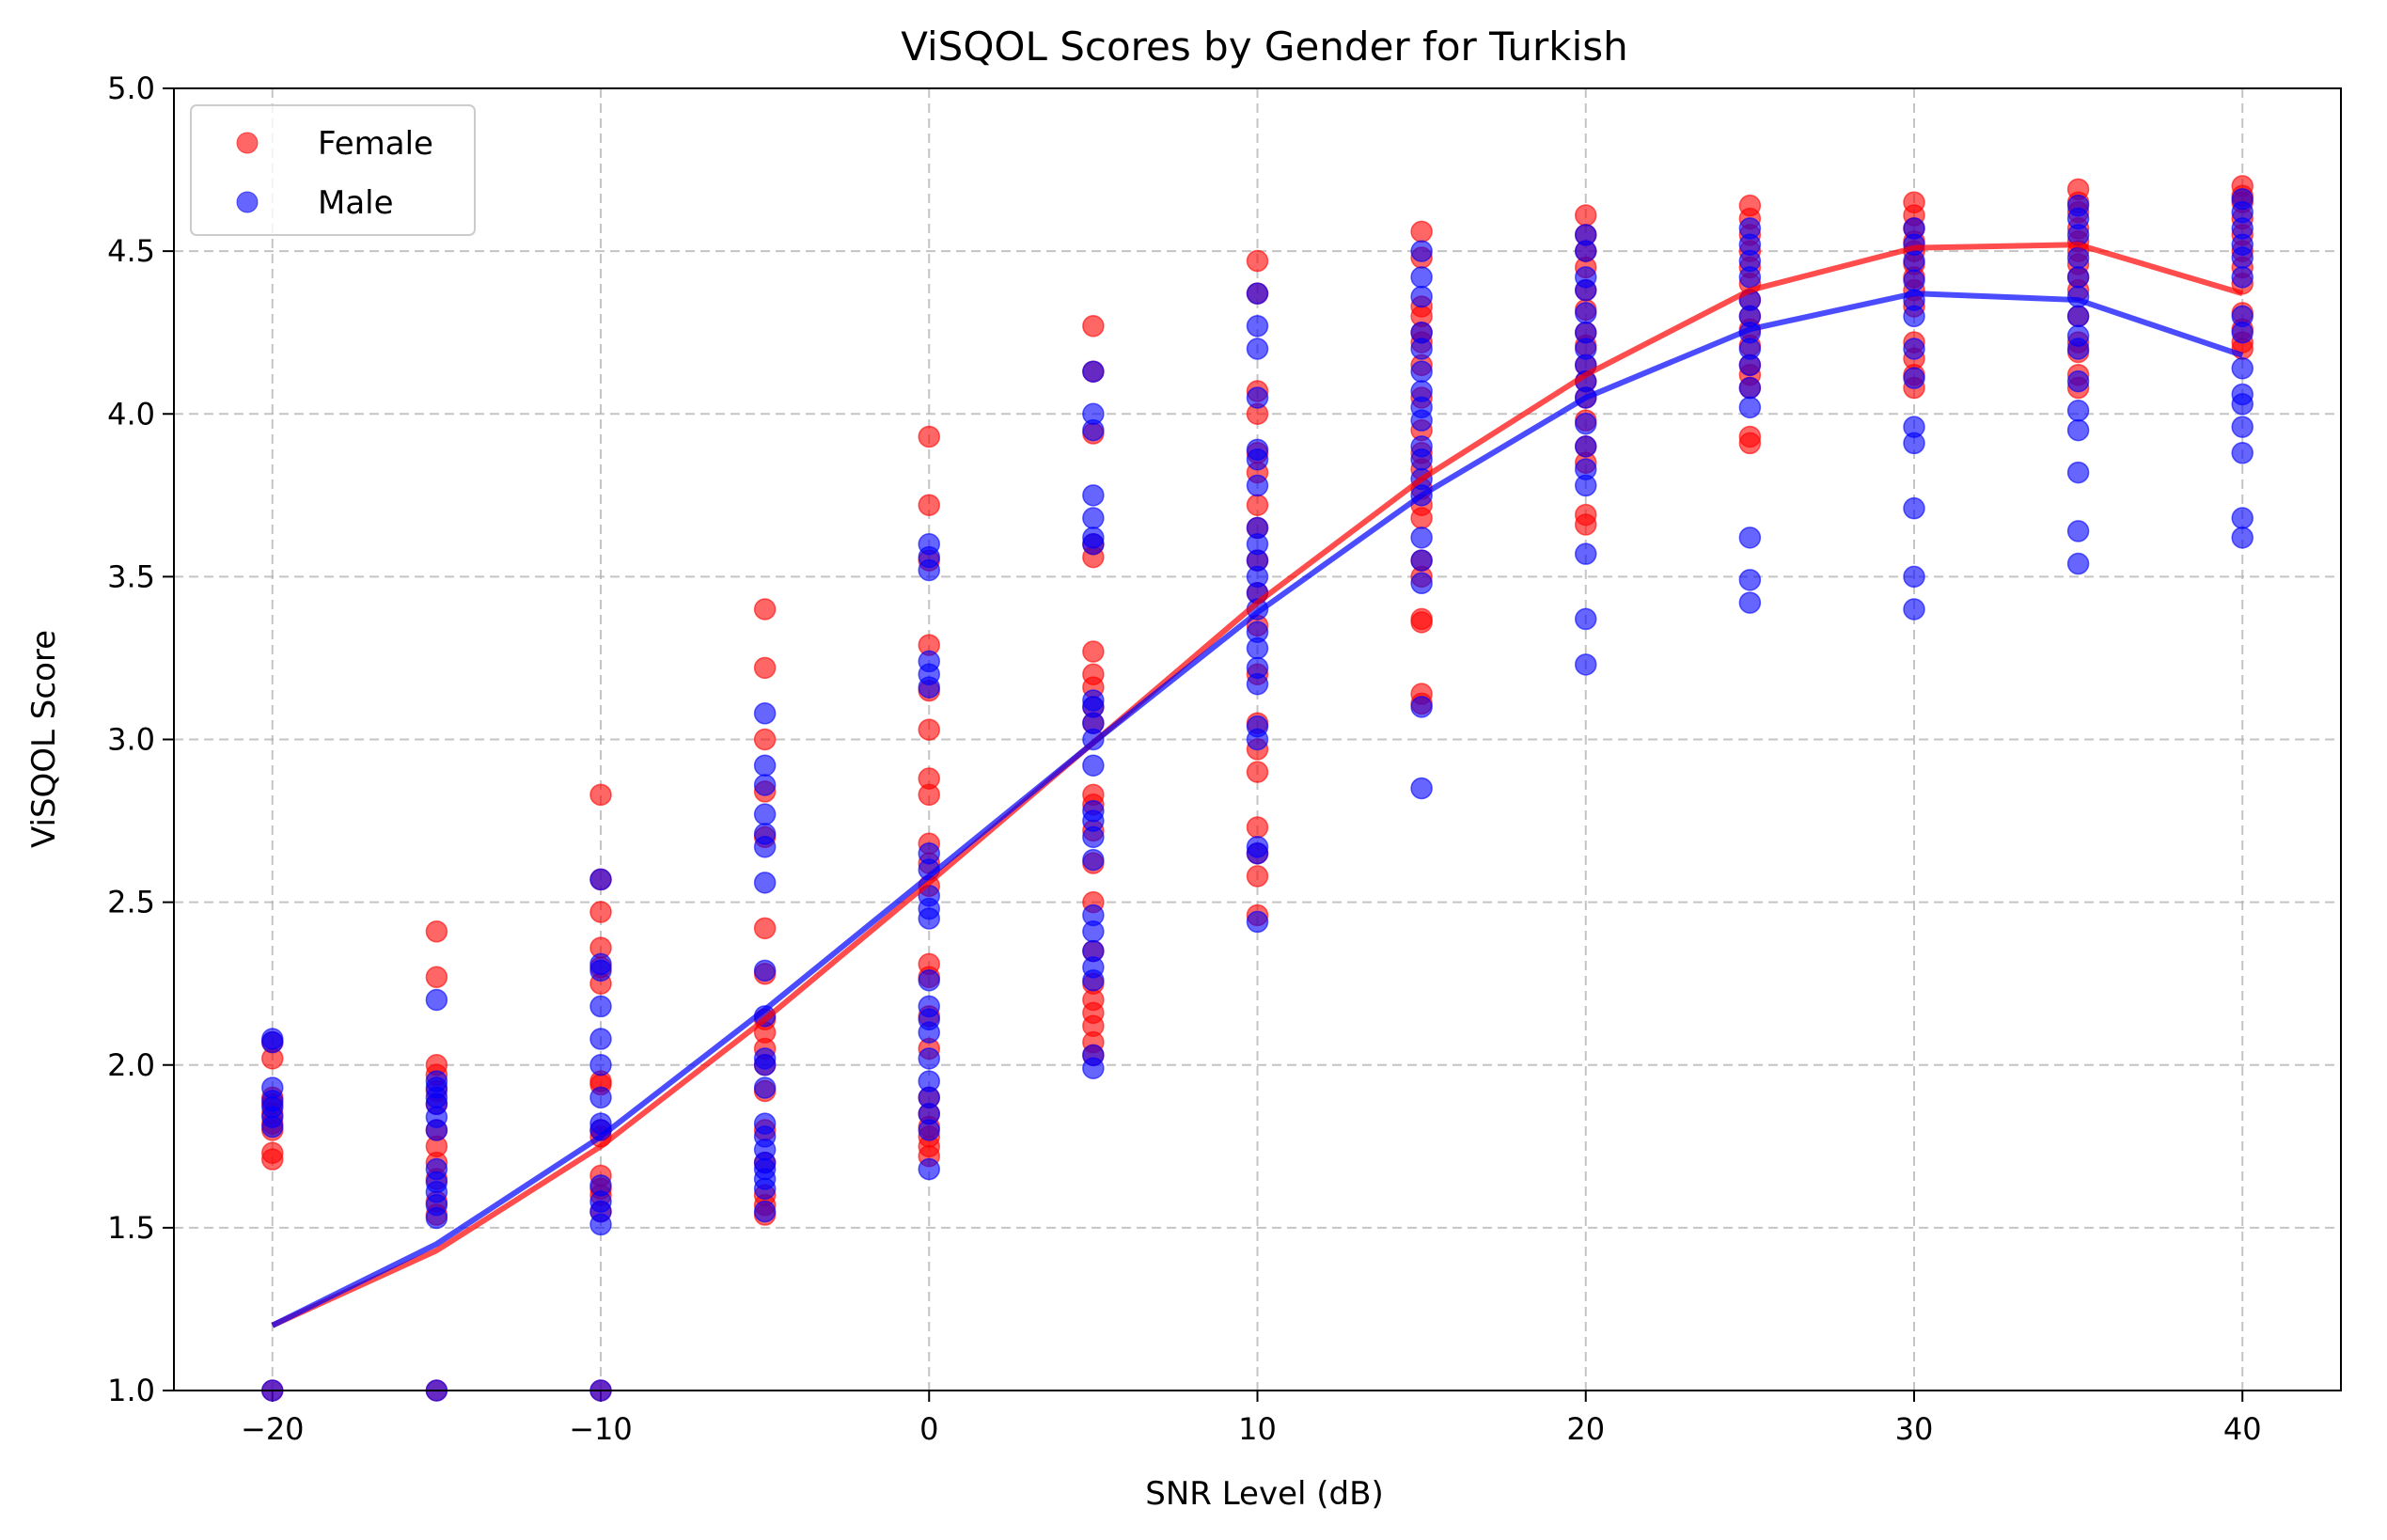 This screenshot has width=2387, height=1540. Describe the element at coordinates (2242, 1429) in the screenshot. I see `x-tick-label: 40` at that location.